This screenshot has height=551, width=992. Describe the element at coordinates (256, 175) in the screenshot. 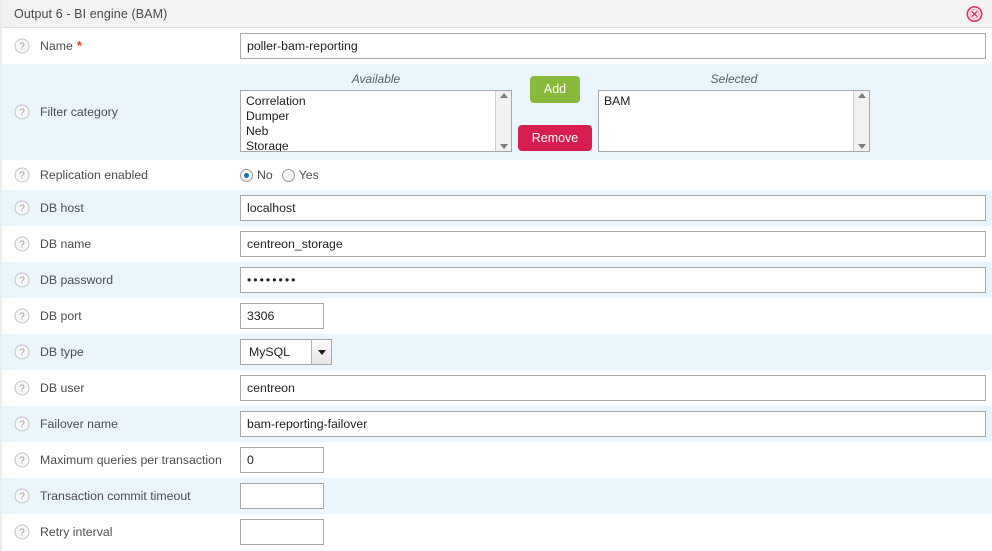

I see `radio-option-no: No` at that location.